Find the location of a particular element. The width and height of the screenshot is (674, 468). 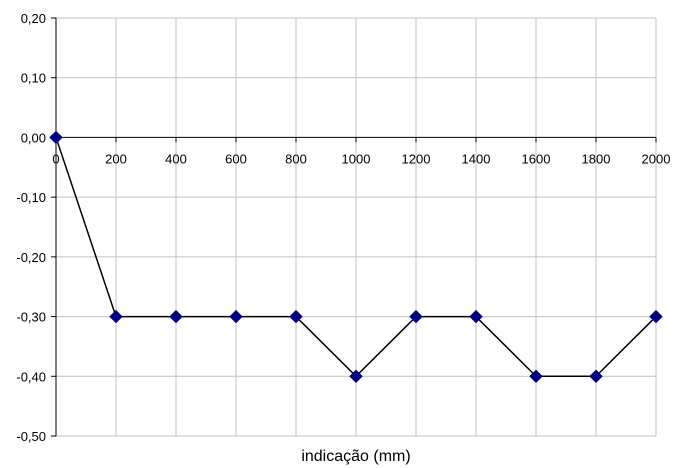

x-tick-label: 800 is located at coordinates (296, 158).